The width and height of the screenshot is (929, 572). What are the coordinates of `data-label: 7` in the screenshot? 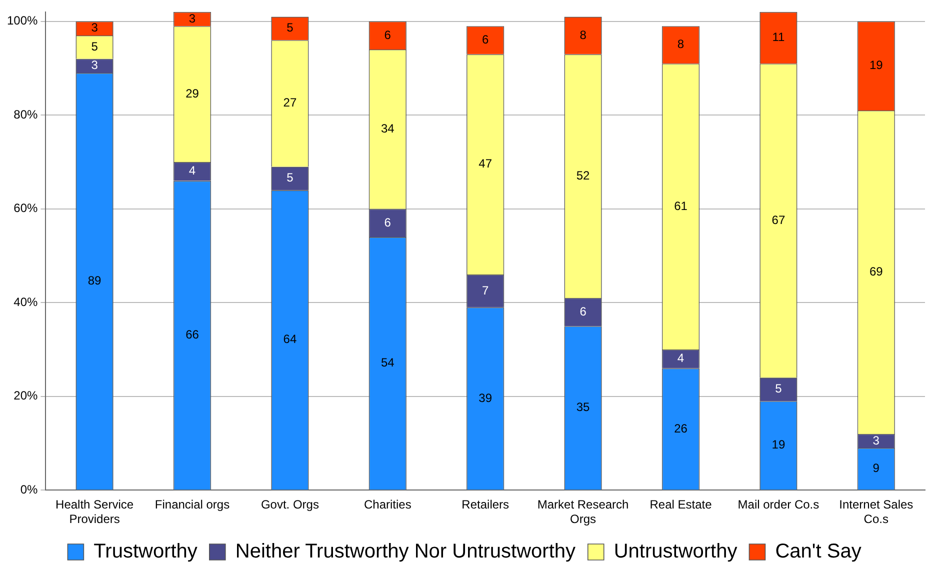 It's located at (485, 290).